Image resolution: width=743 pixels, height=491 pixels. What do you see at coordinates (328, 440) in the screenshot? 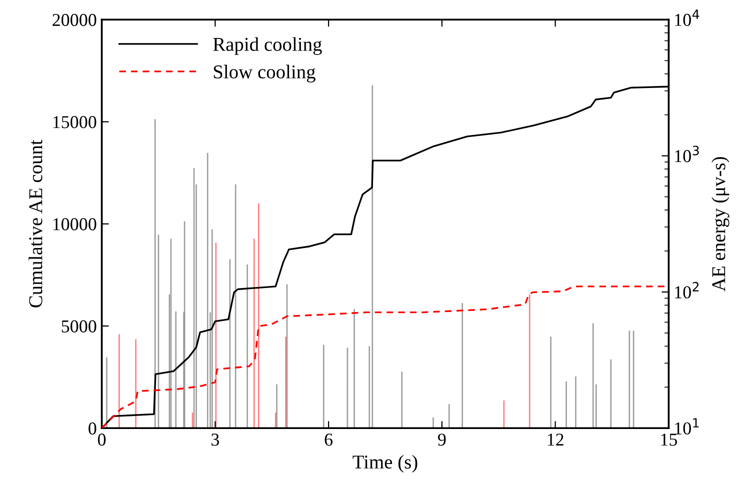
I see `x-tick-label: 6` at bounding box center [328, 440].